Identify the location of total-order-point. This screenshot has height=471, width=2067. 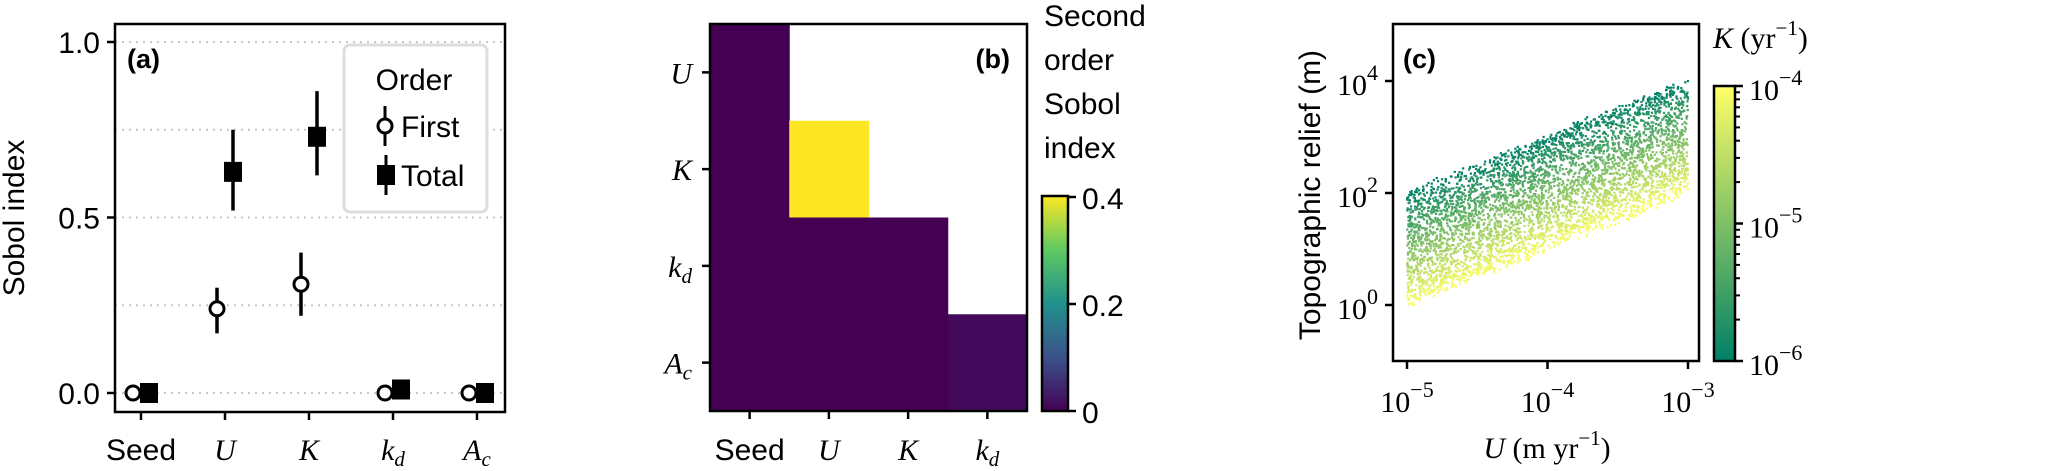
(401, 389).